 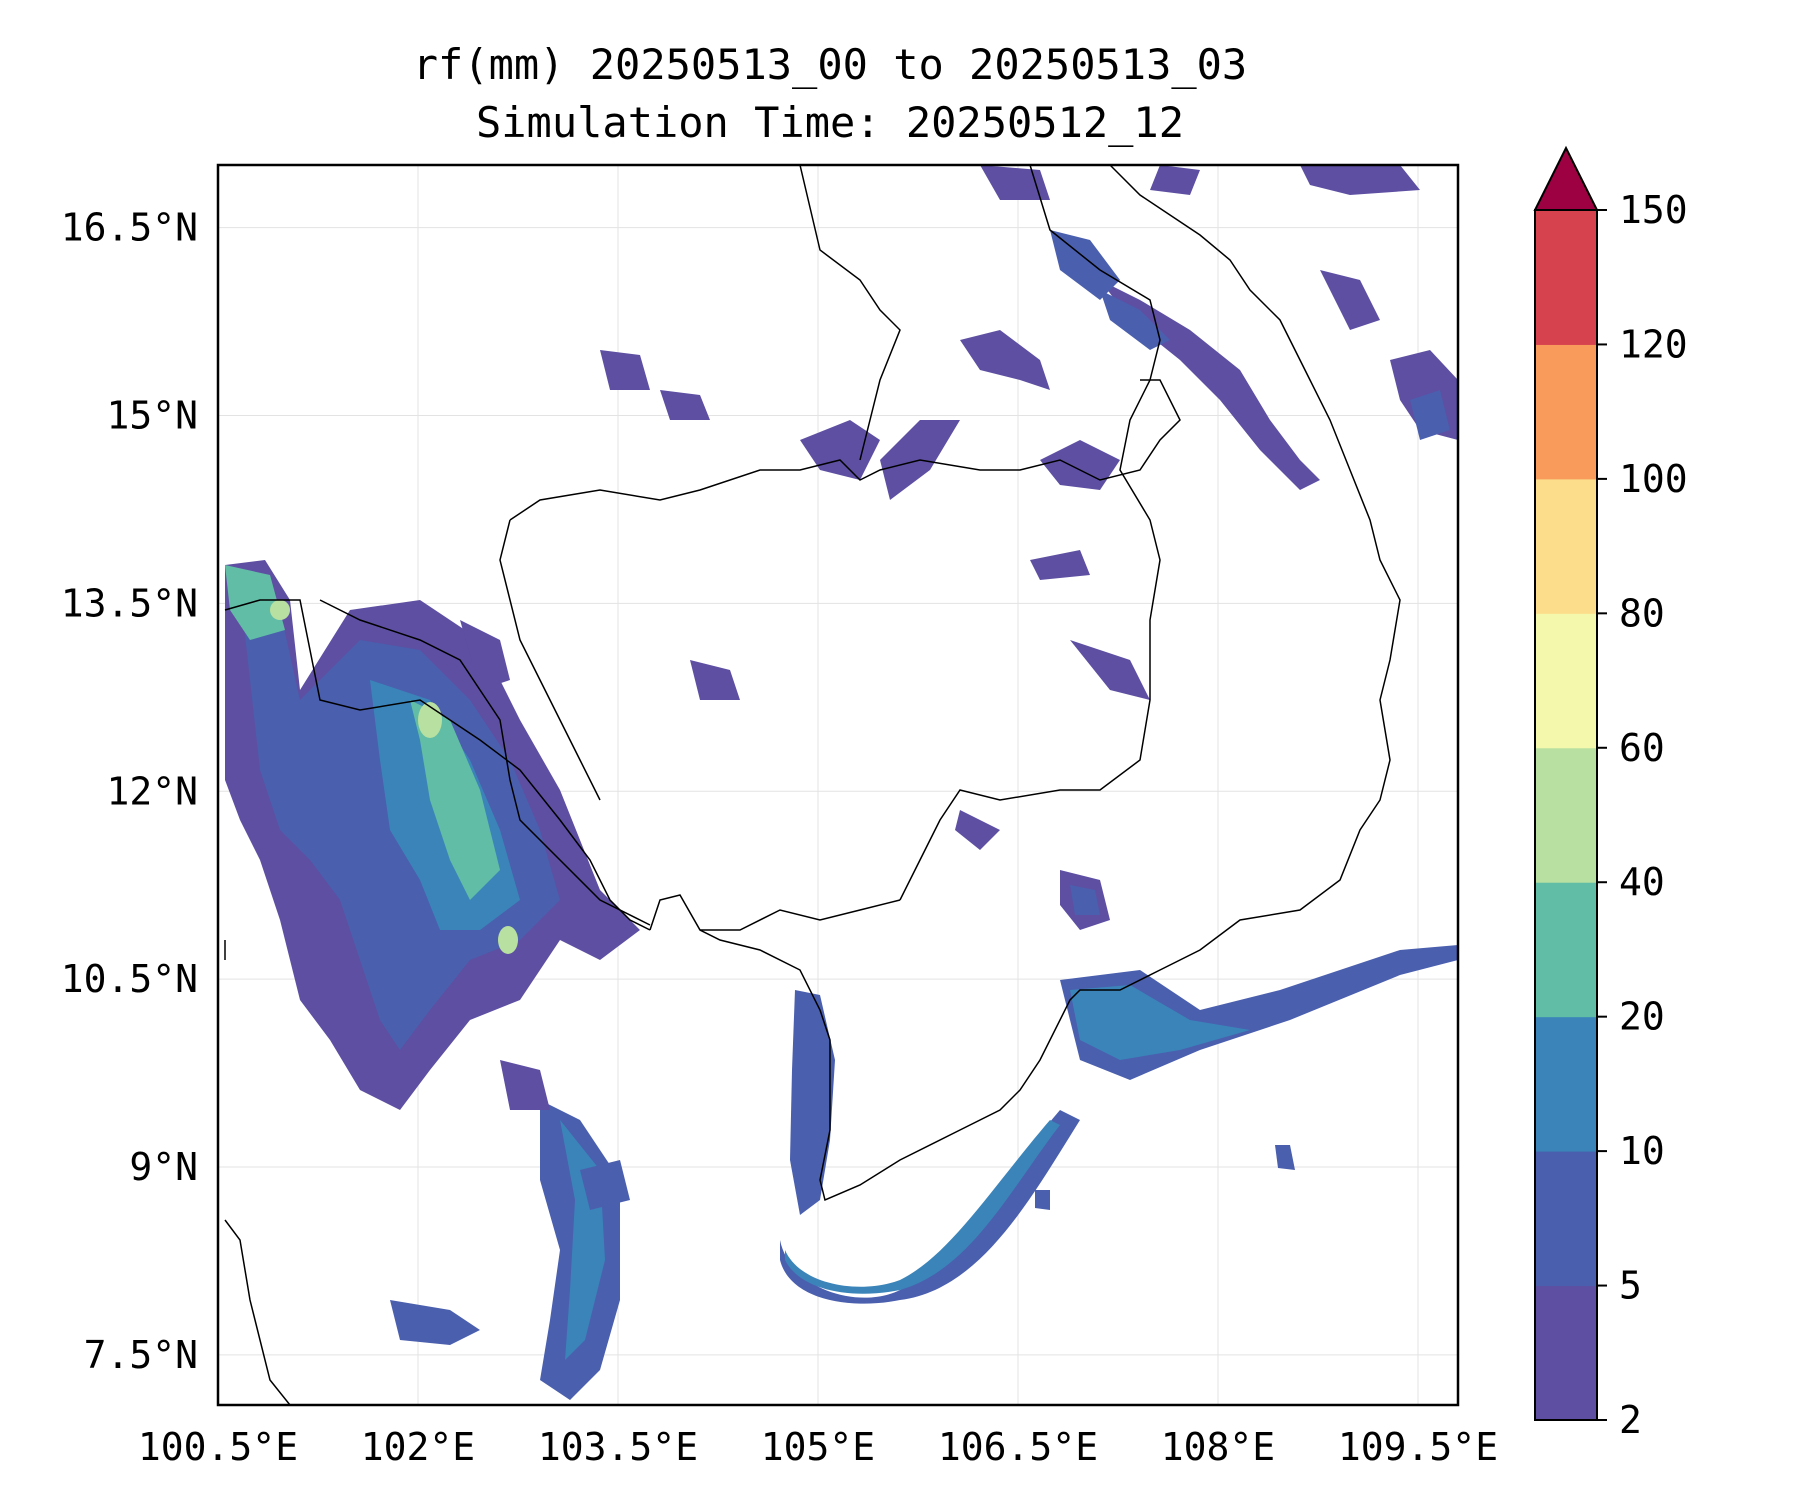 I want to click on colorbar-tick-label: 20, so click(x=1642, y=1017).